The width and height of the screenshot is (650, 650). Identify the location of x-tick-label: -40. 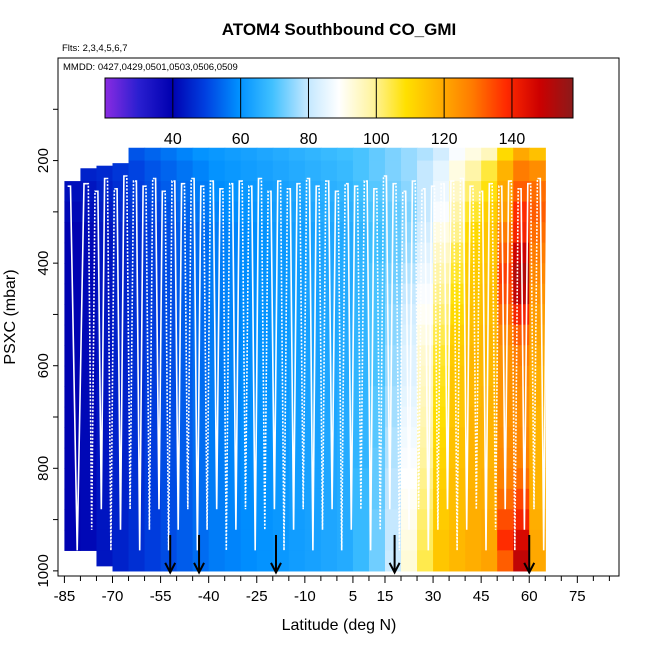
(209, 596).